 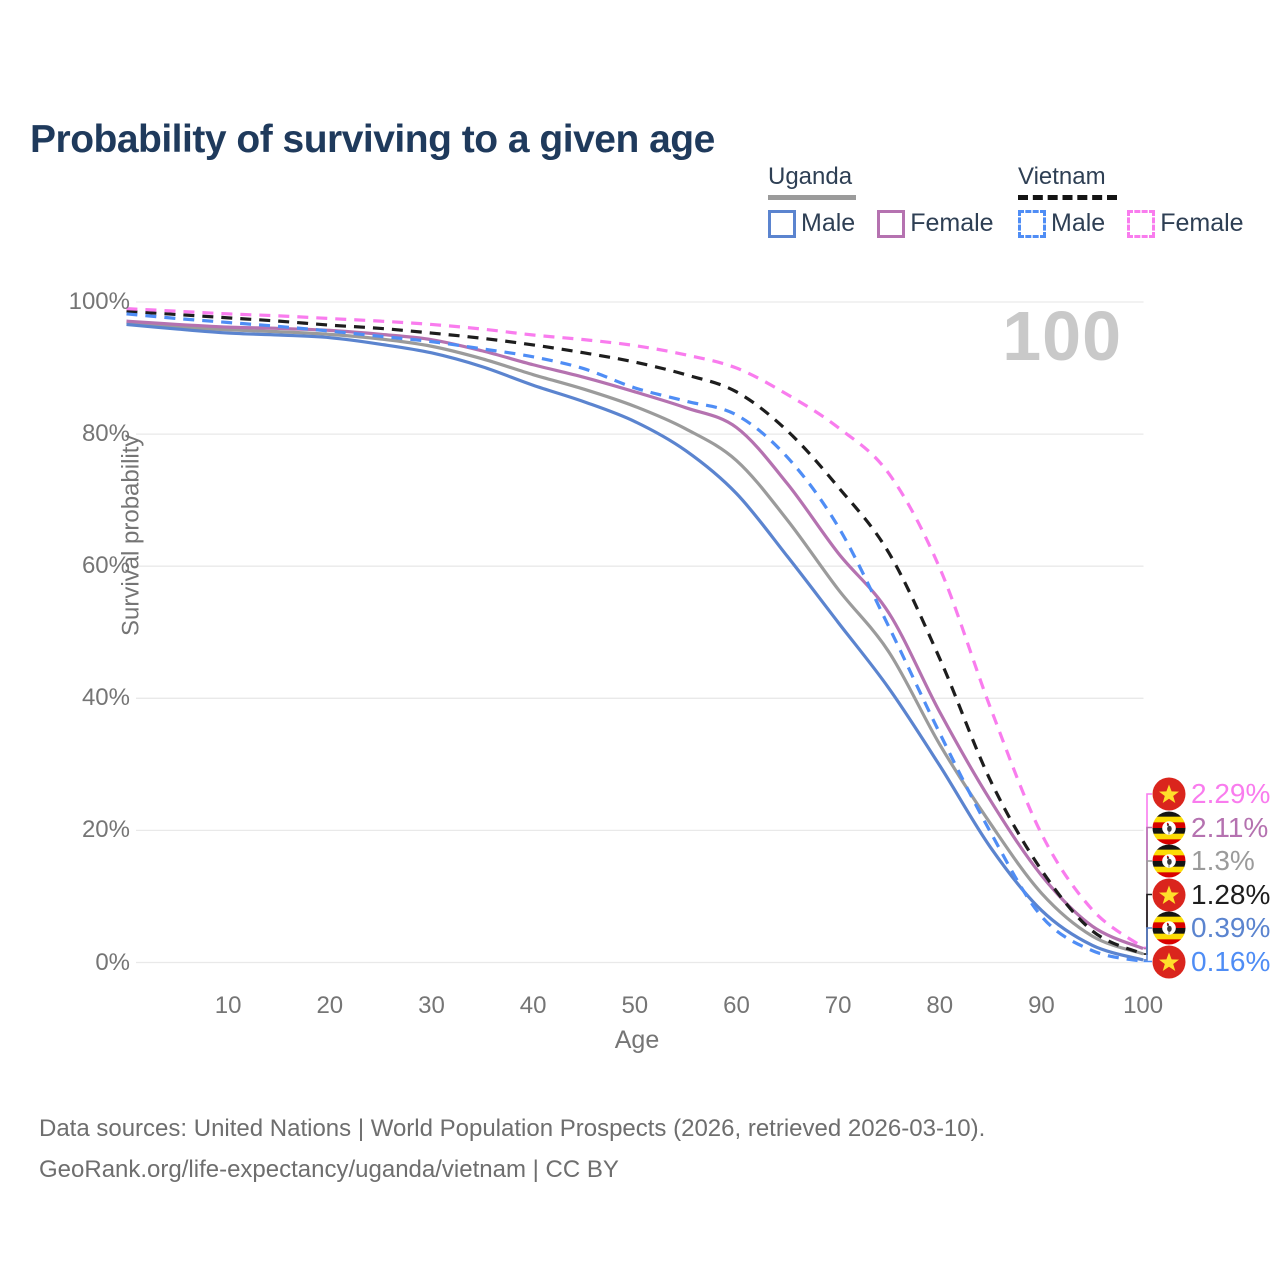 I want to click on y-tick-label: 40%, so click(x=105, y=698).